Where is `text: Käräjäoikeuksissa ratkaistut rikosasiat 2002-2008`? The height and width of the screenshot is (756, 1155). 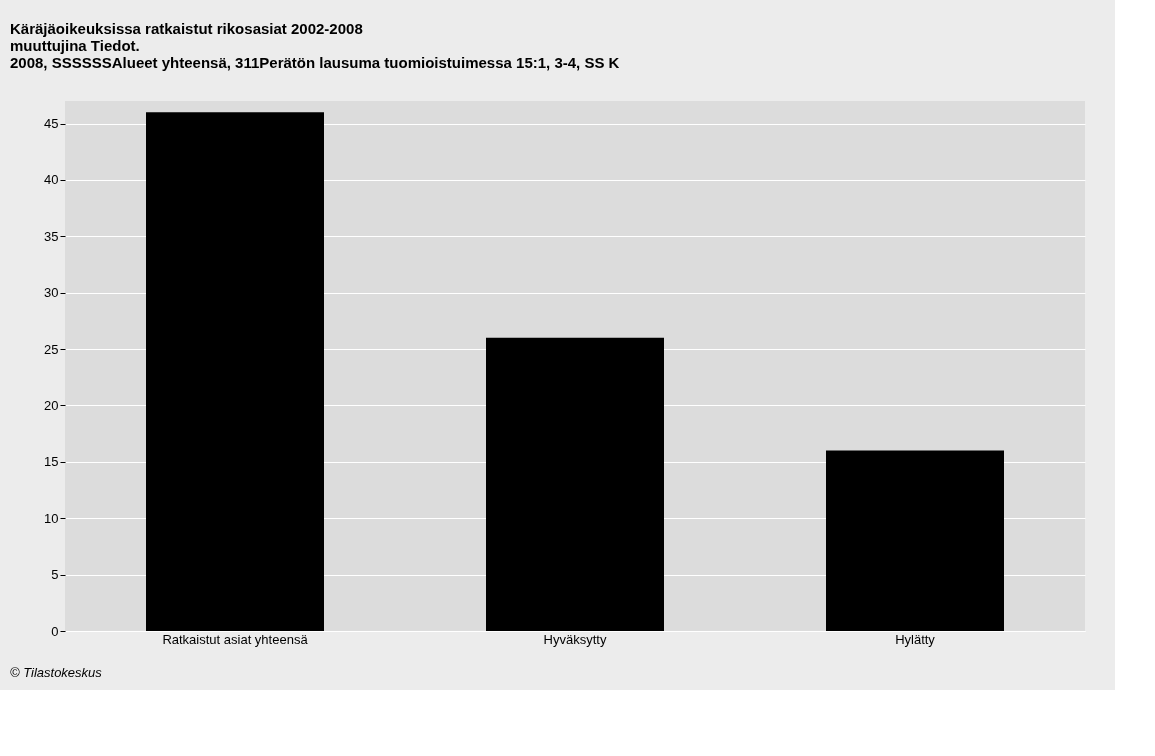 text: Käräjäoikeuksissa ratkaistut rikosasiat 2002-2008 is located at coordinates (186, 28).